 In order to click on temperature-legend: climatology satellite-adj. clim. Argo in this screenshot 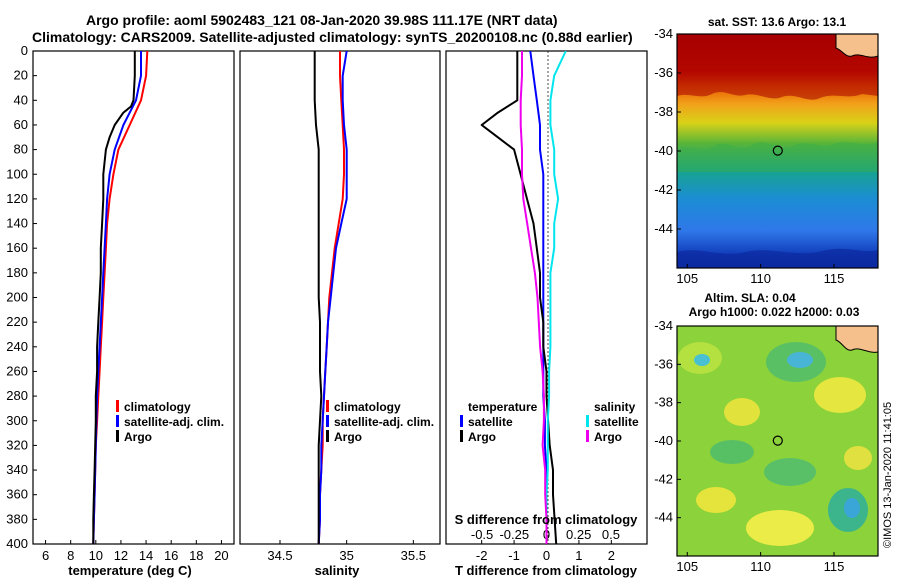, I will do `click(170, 422)`.